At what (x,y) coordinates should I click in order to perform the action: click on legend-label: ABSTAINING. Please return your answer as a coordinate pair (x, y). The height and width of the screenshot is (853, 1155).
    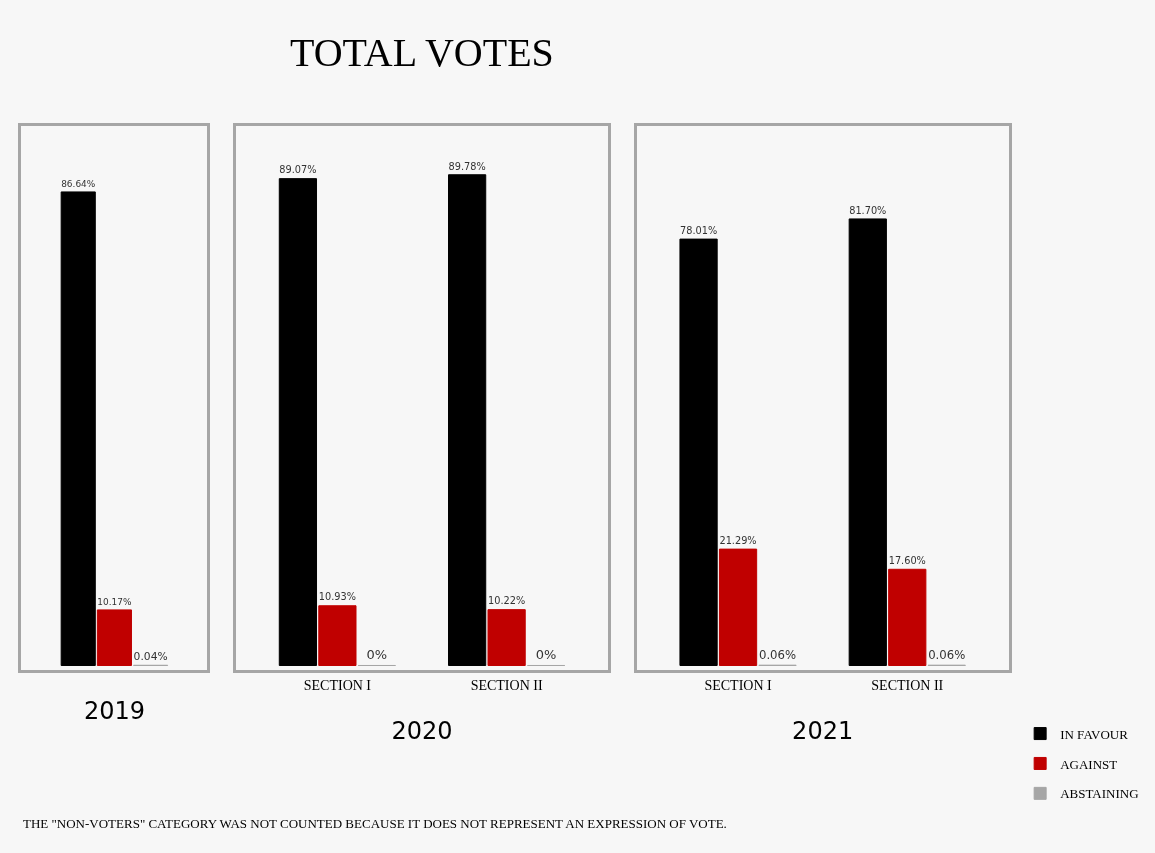
    Looking at the image, I should click on (1099, 794).